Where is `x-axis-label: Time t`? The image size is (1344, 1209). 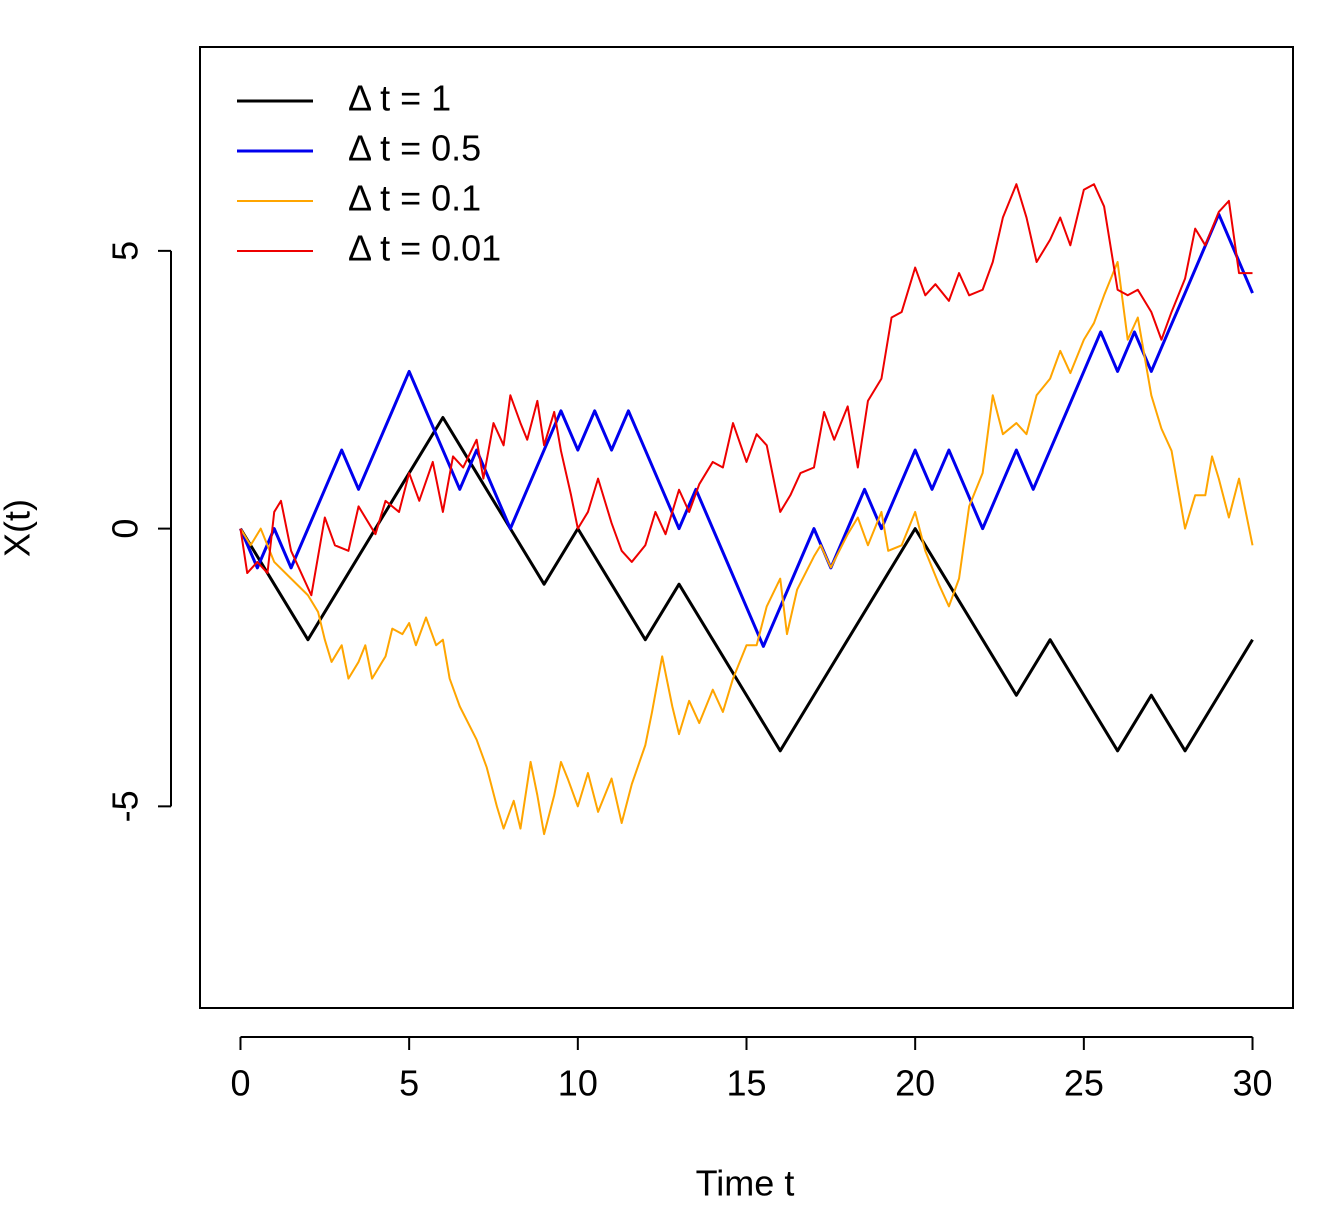 x-axis-label: Time t is located at coordinates (745, 1183).